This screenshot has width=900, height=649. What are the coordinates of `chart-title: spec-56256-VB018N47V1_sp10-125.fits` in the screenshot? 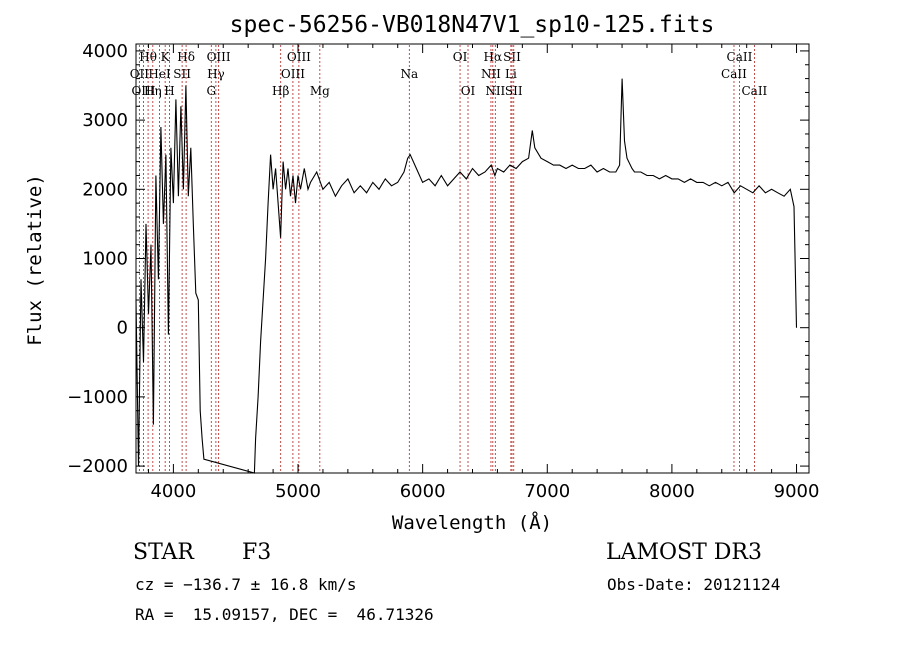 It's located at (472, 25).